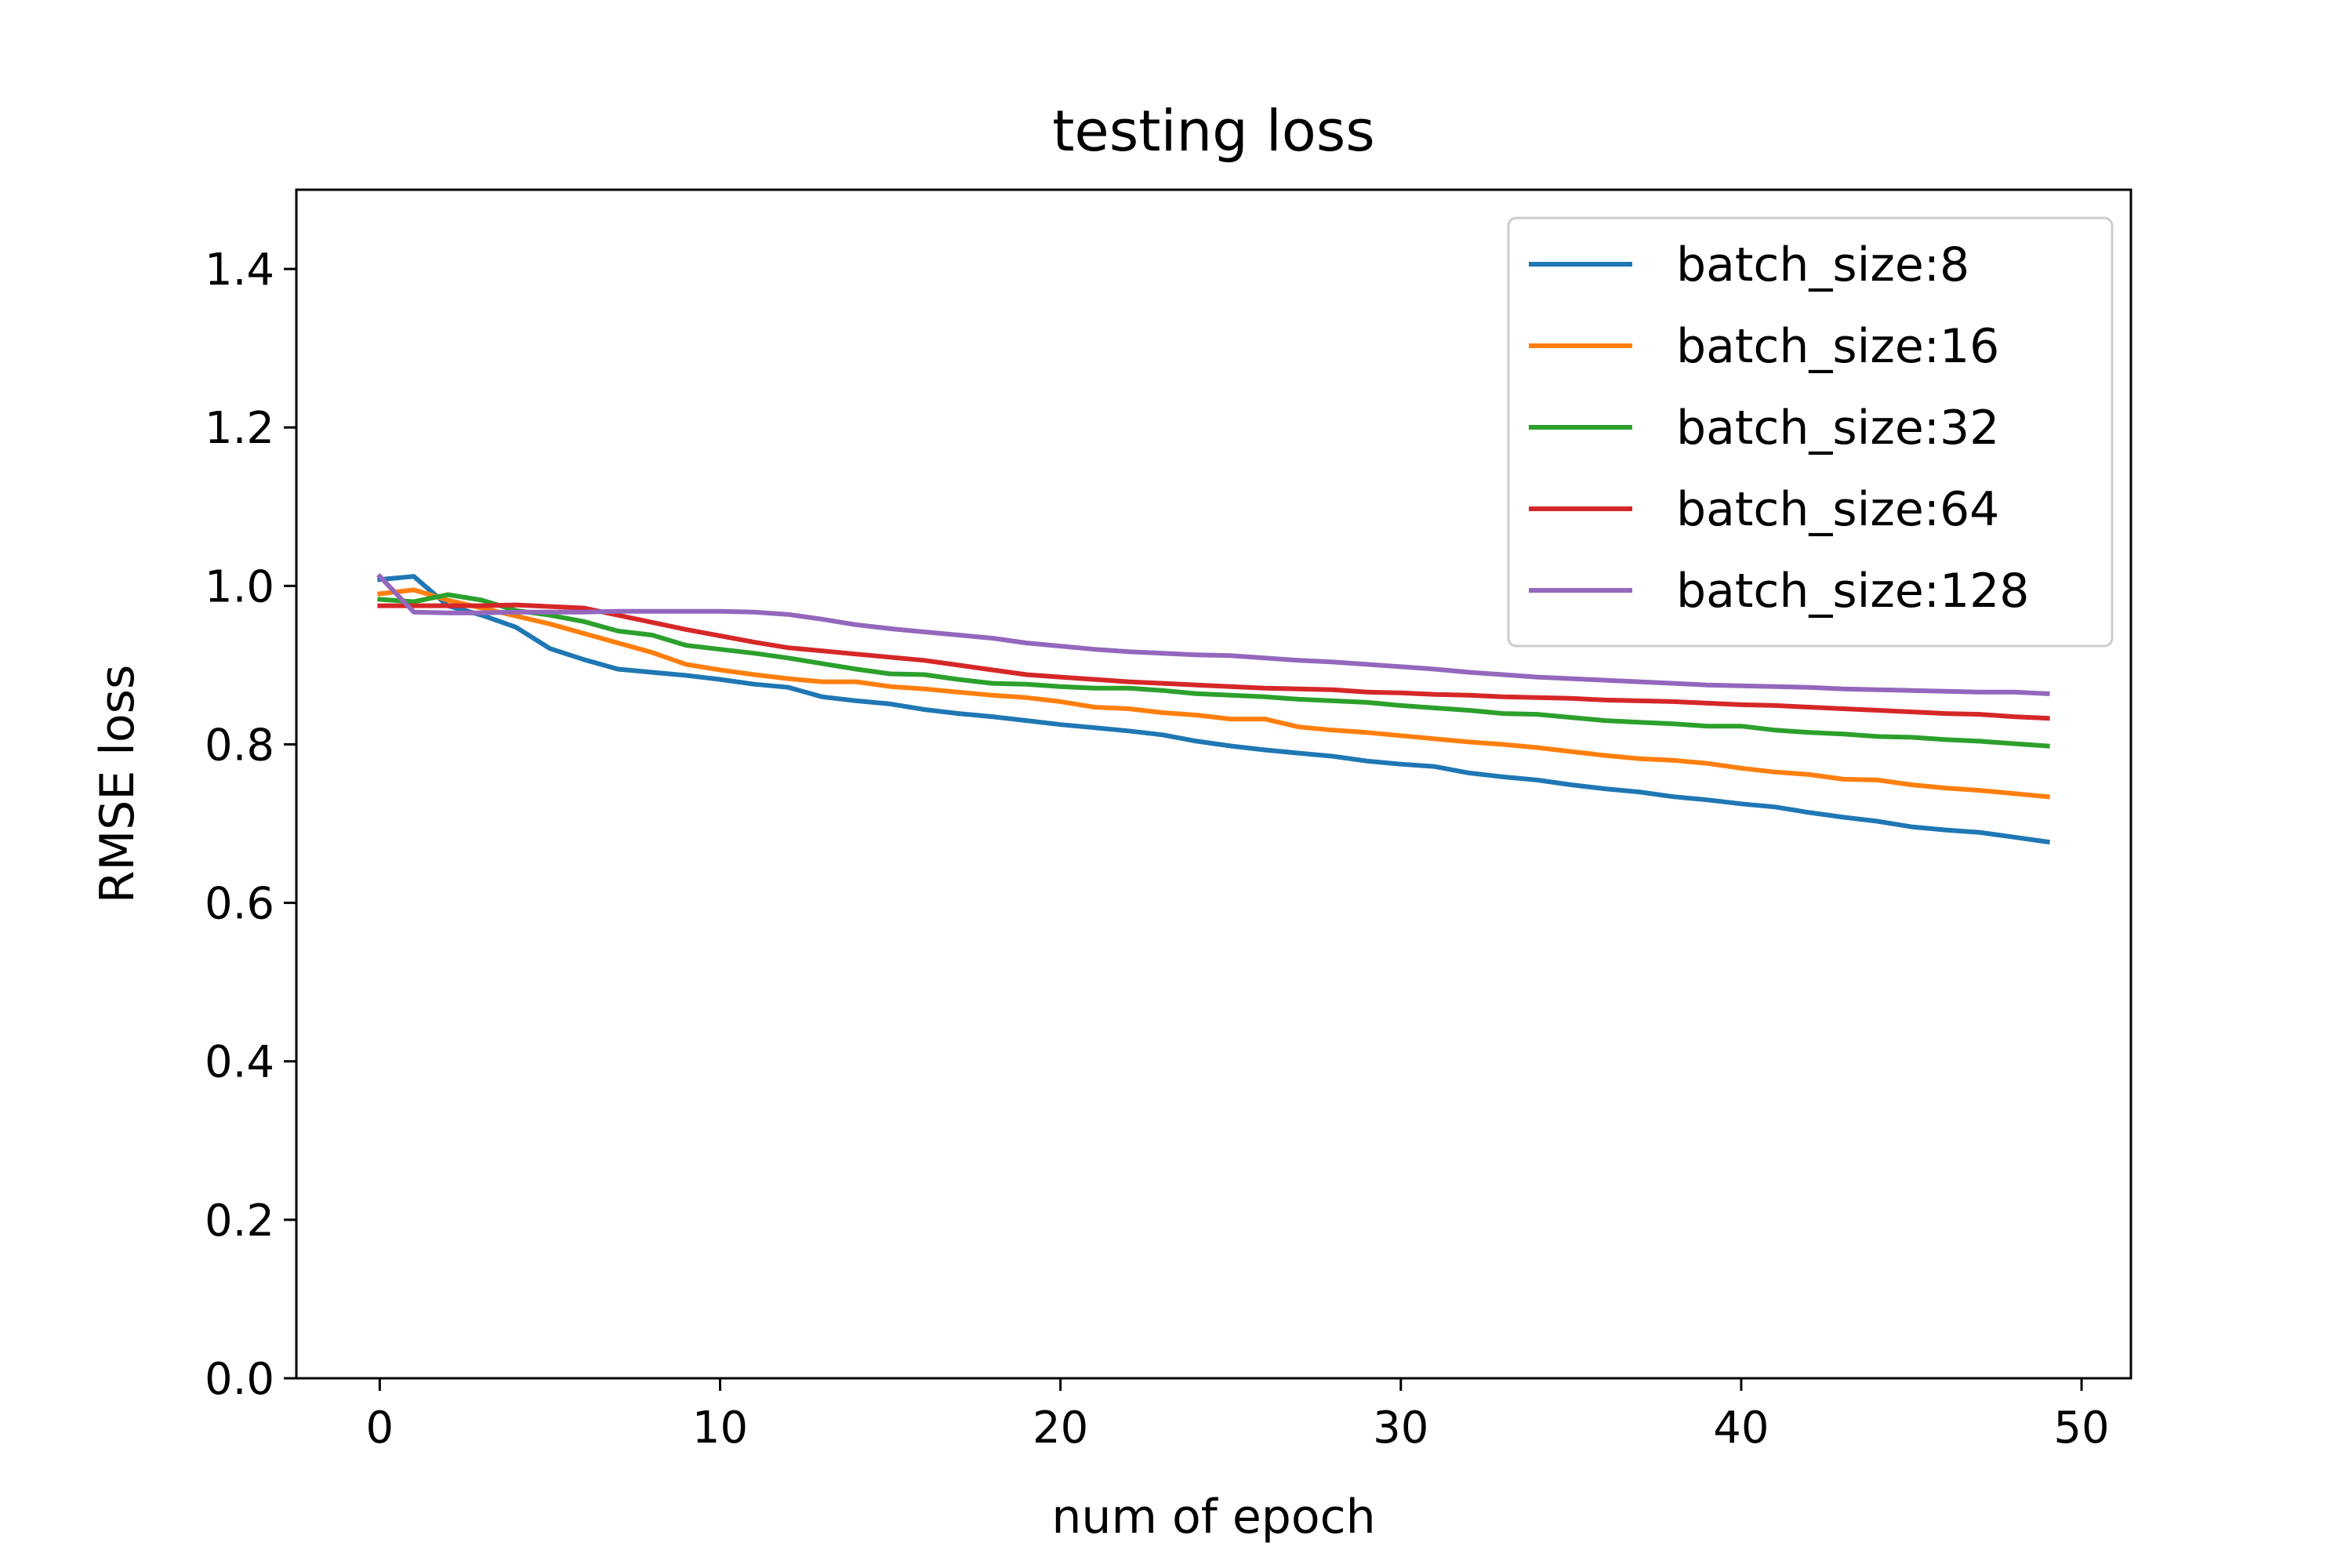 The height and width of the screenshot is (1568, 2352). Describe the element at coordinates (239, 270) in the screenshot. I see `y-tick-label: 1.4` at that location.